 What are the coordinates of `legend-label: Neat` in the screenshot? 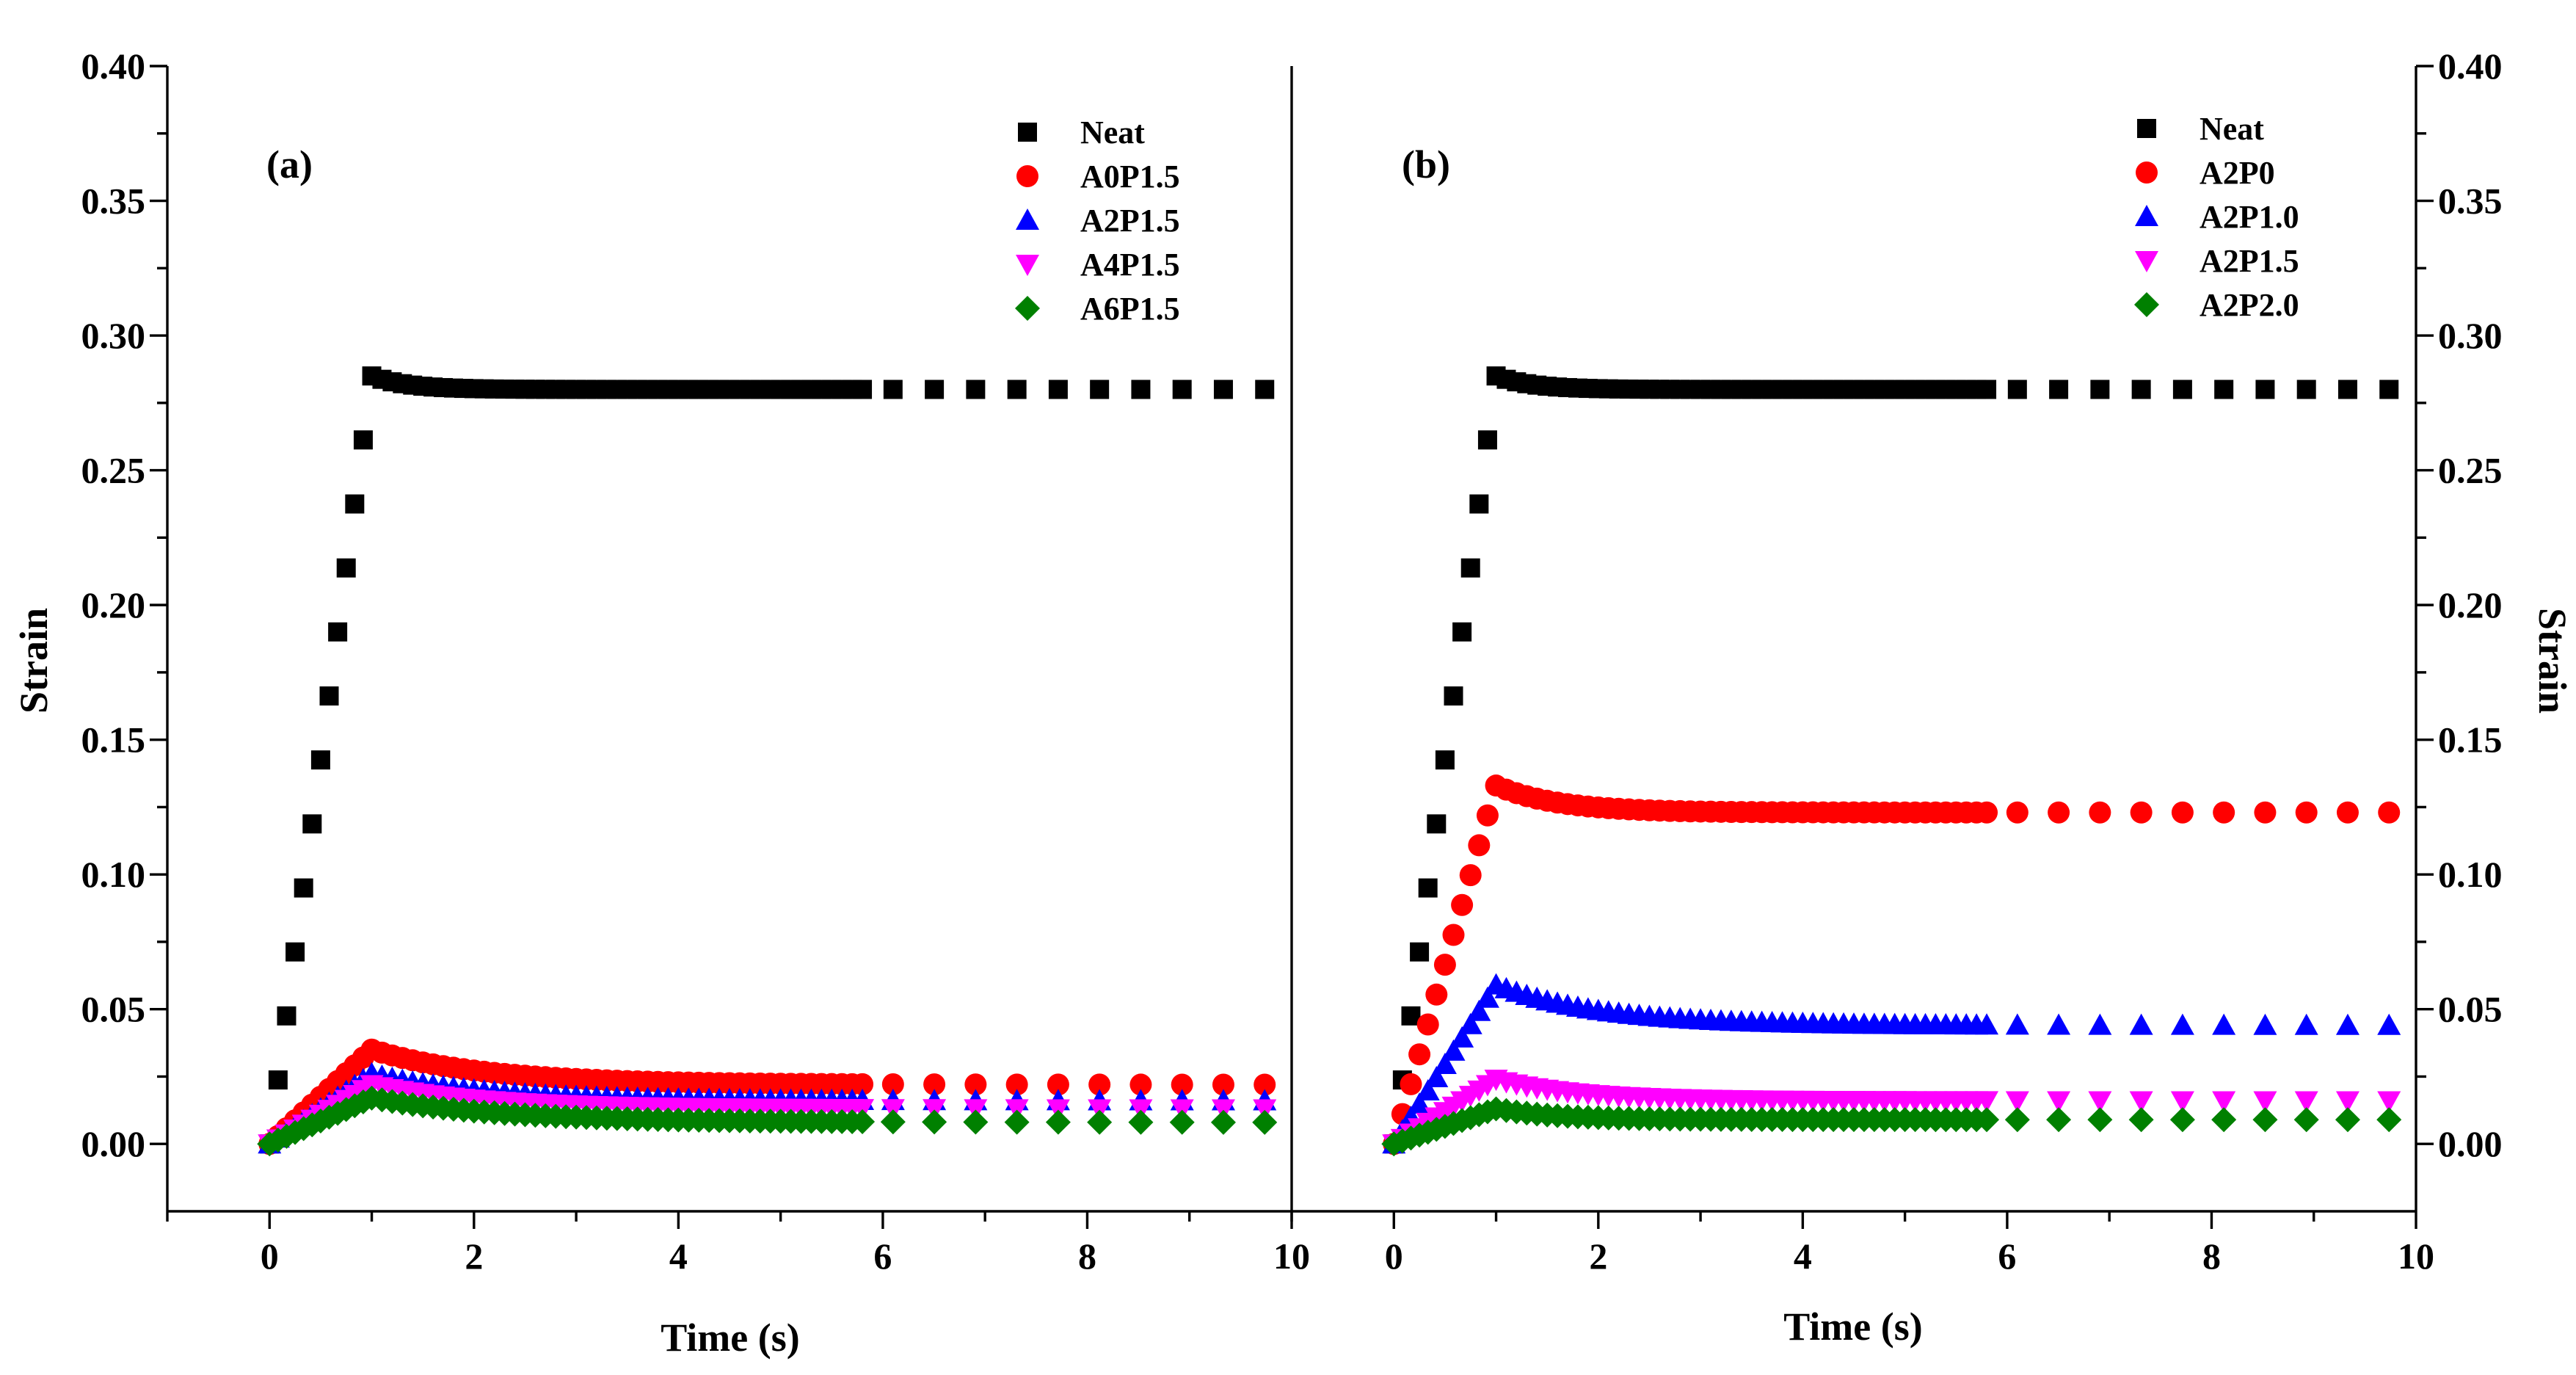 It's located at (1112, 132).